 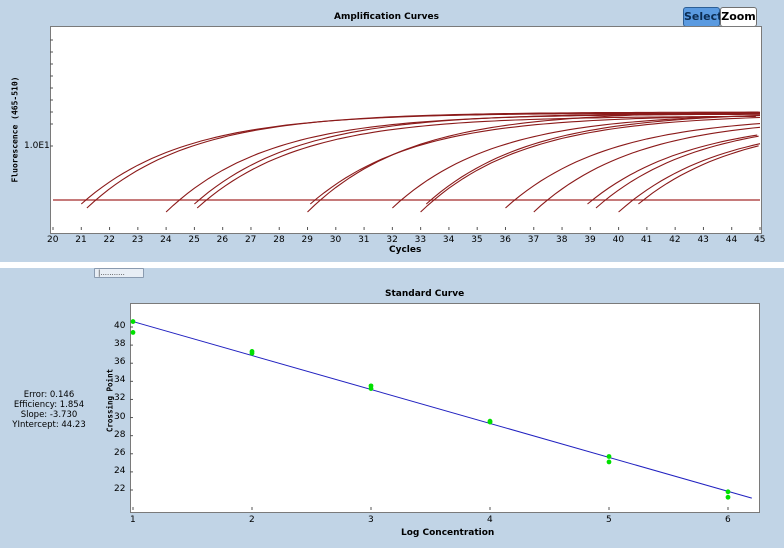 What do you see at coordinates (194, 240) in the screenshot?
I see `amplification-x-tick: 25` at bounding box center [194, 240].